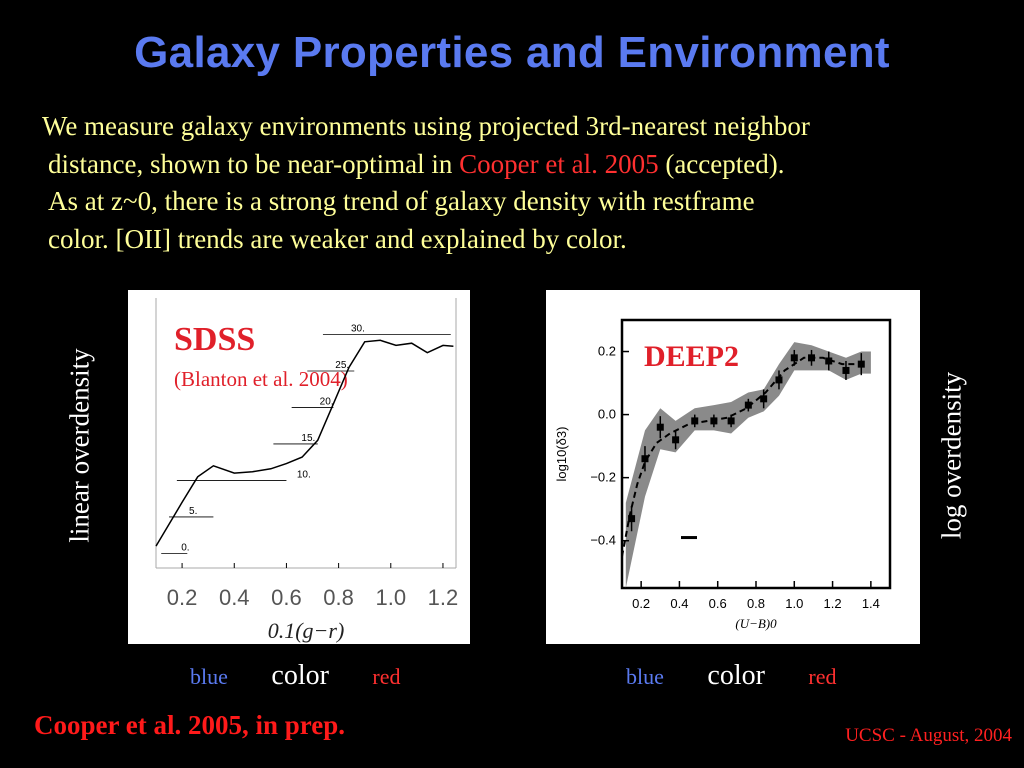  What do you see at coordinates (512, 52) in the screenshot?
I see `slide-title: Galaxy Properties and Environment` at bounding box center [512, 52].